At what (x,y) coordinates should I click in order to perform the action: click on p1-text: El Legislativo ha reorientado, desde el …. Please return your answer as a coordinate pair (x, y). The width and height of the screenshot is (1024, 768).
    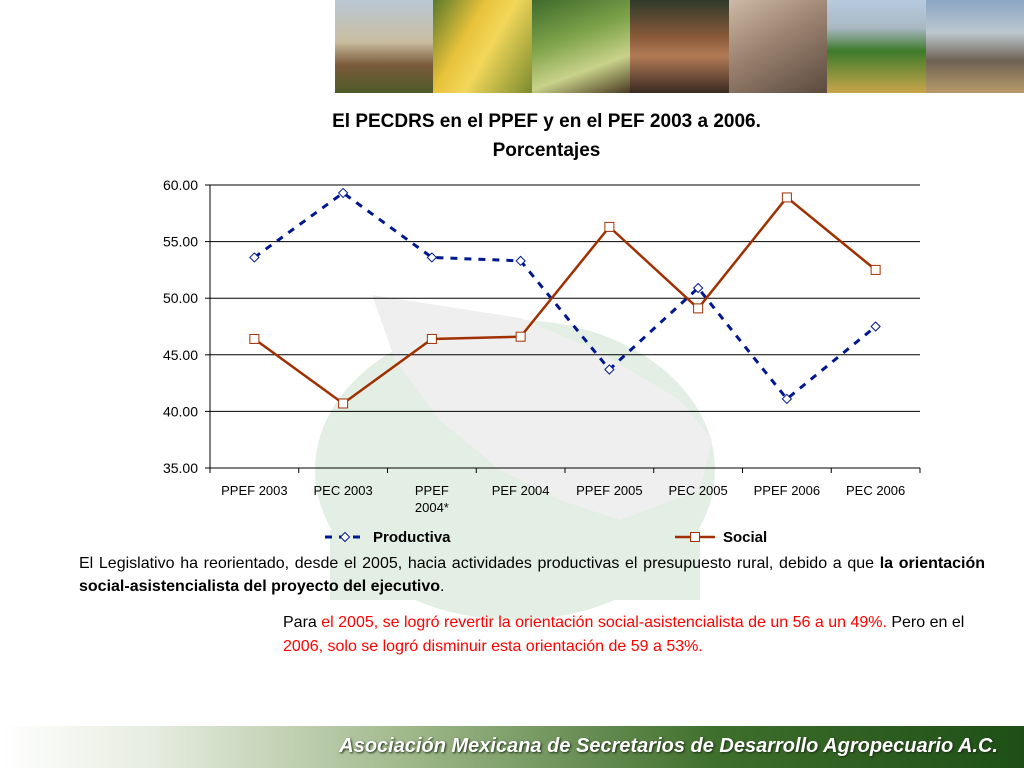
    Looking at the image, I should click on (479, 563).